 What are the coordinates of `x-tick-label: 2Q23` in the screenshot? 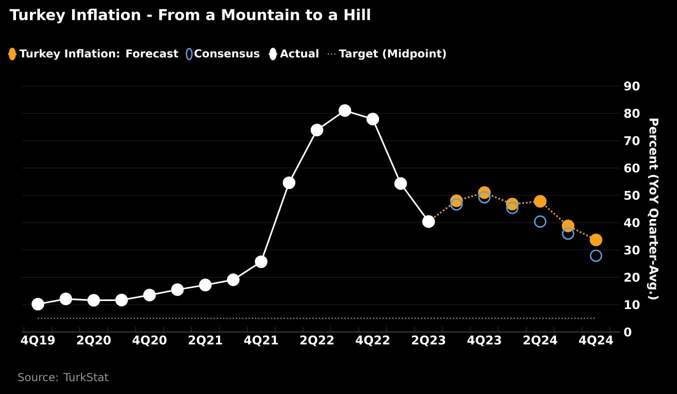 It's located at (429, 341).